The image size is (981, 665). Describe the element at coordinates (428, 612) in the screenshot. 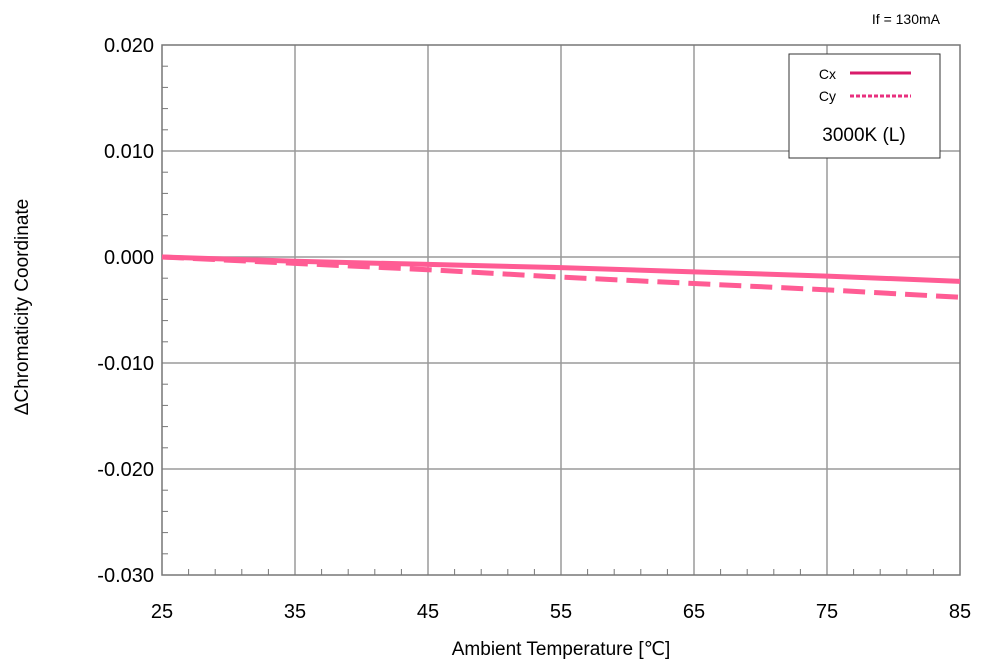

I see `x-tick-label: 45` at that location.